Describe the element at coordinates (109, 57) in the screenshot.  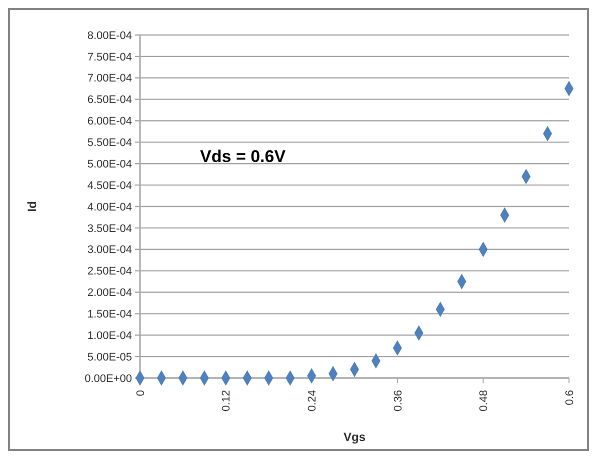
I see `y-tick-label: 7.50E-04` at that location.